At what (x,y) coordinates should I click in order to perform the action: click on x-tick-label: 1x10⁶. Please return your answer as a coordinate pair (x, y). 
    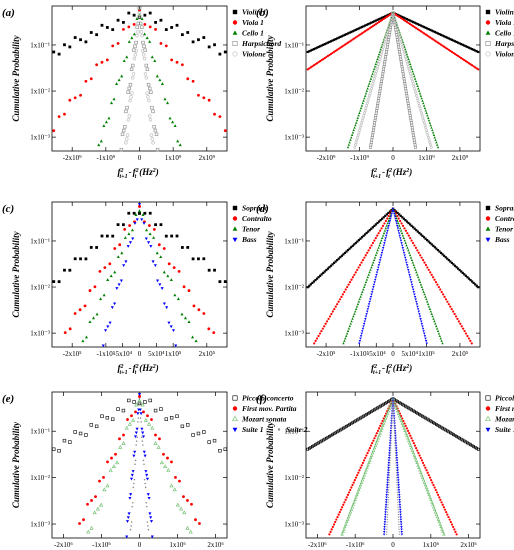
    Looking at the image, I should click on (177, 545).